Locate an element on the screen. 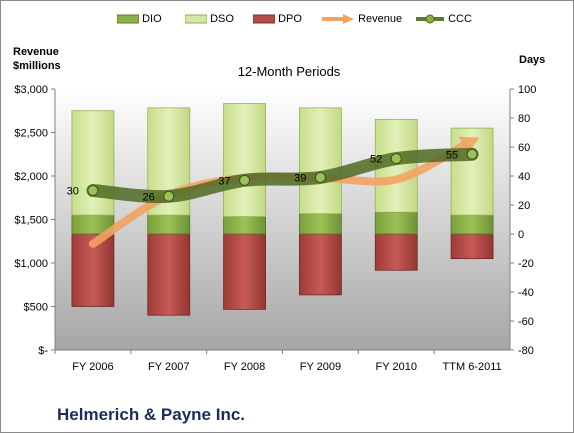 This screenshot has width=574, height=433. legend-revenue: Revenue is located at coordinates (361, 19).